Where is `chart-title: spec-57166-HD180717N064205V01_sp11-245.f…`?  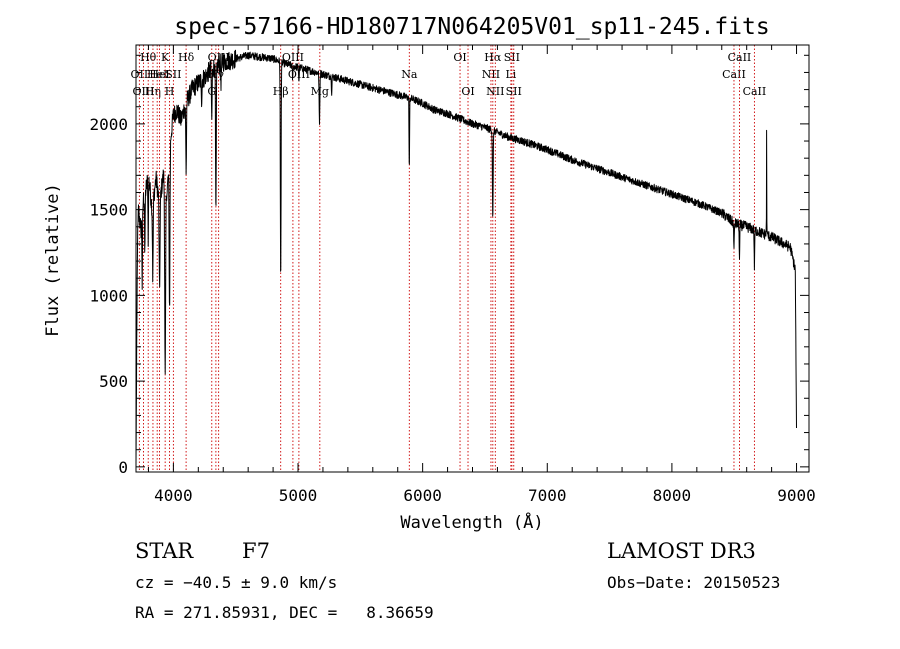 chart-title: spec-57166-HD180717N064205V01_sp11-245.f… is located at coordinates (471, 27).